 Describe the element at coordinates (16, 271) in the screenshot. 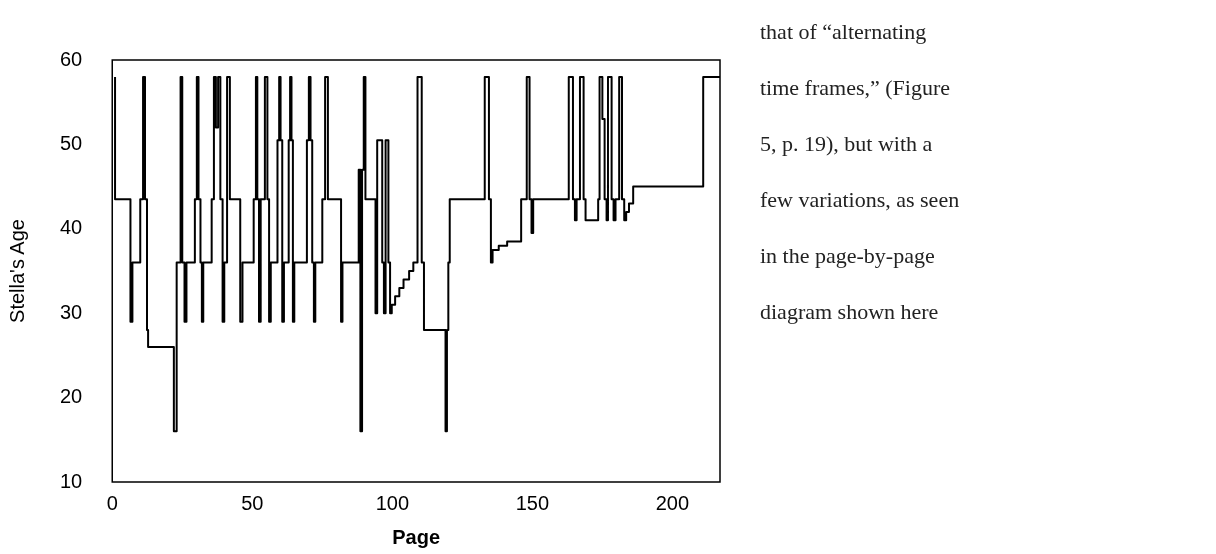

I see `y-axis-title: Stella's Age` at that location.